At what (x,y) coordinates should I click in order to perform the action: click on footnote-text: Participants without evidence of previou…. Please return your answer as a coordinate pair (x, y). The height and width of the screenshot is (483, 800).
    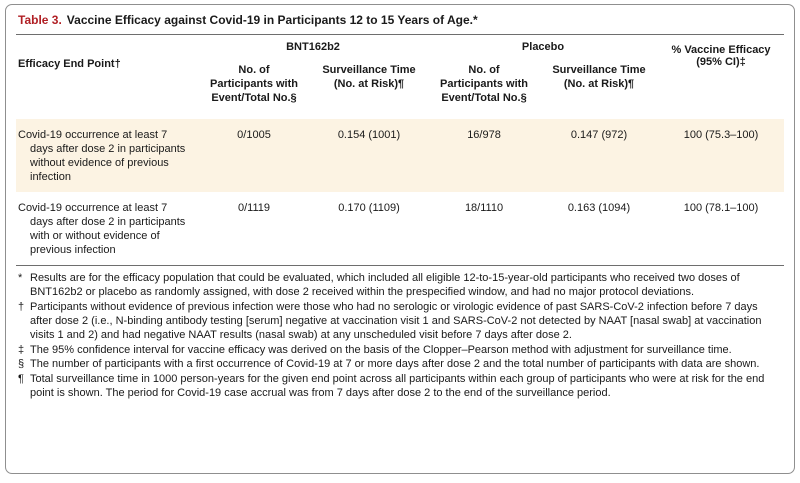
    Looking at the image, I should click on (396, 320).